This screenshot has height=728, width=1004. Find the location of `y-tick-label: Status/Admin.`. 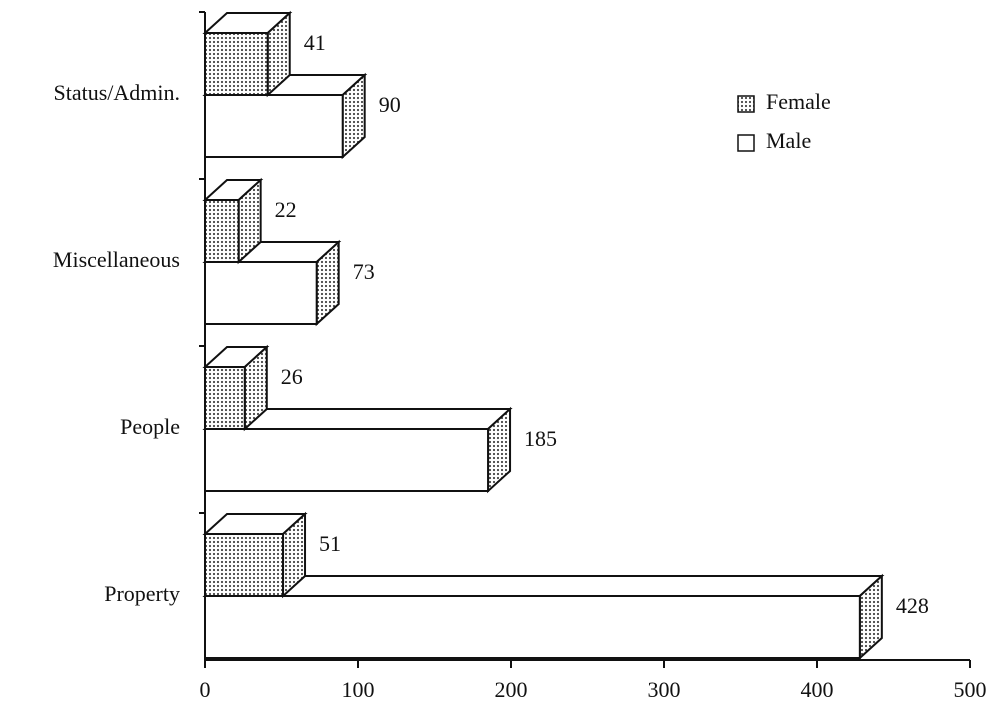

y-tick-label: Status/Admin. is located at coordinates (116, 92).